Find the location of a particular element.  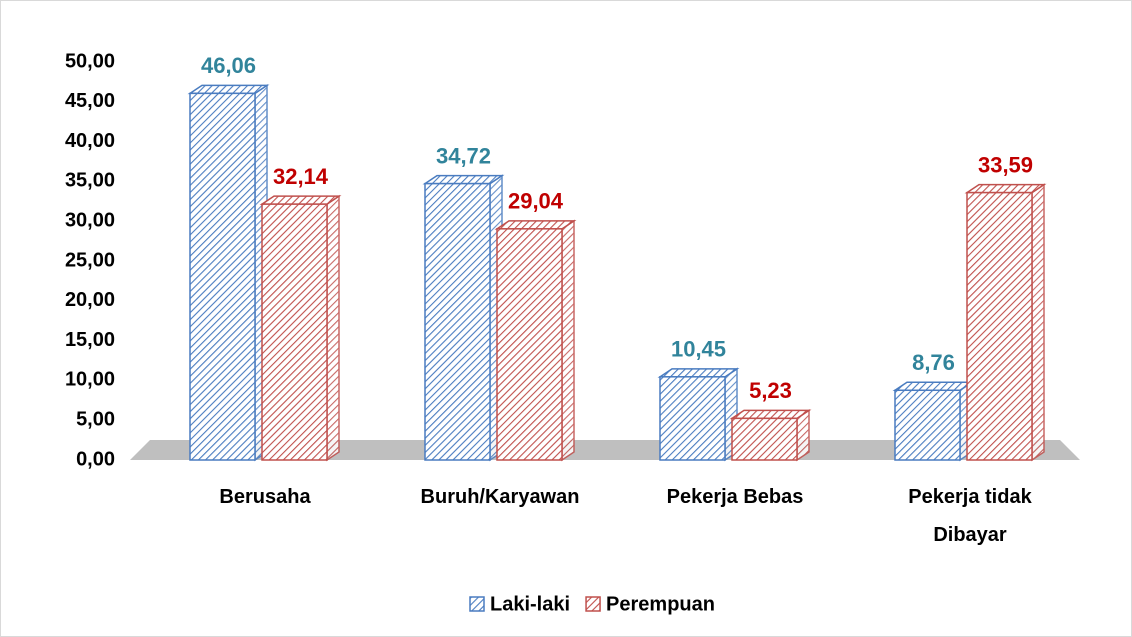

y-tick-label: 15,00 is located at coordinates (90, 340).